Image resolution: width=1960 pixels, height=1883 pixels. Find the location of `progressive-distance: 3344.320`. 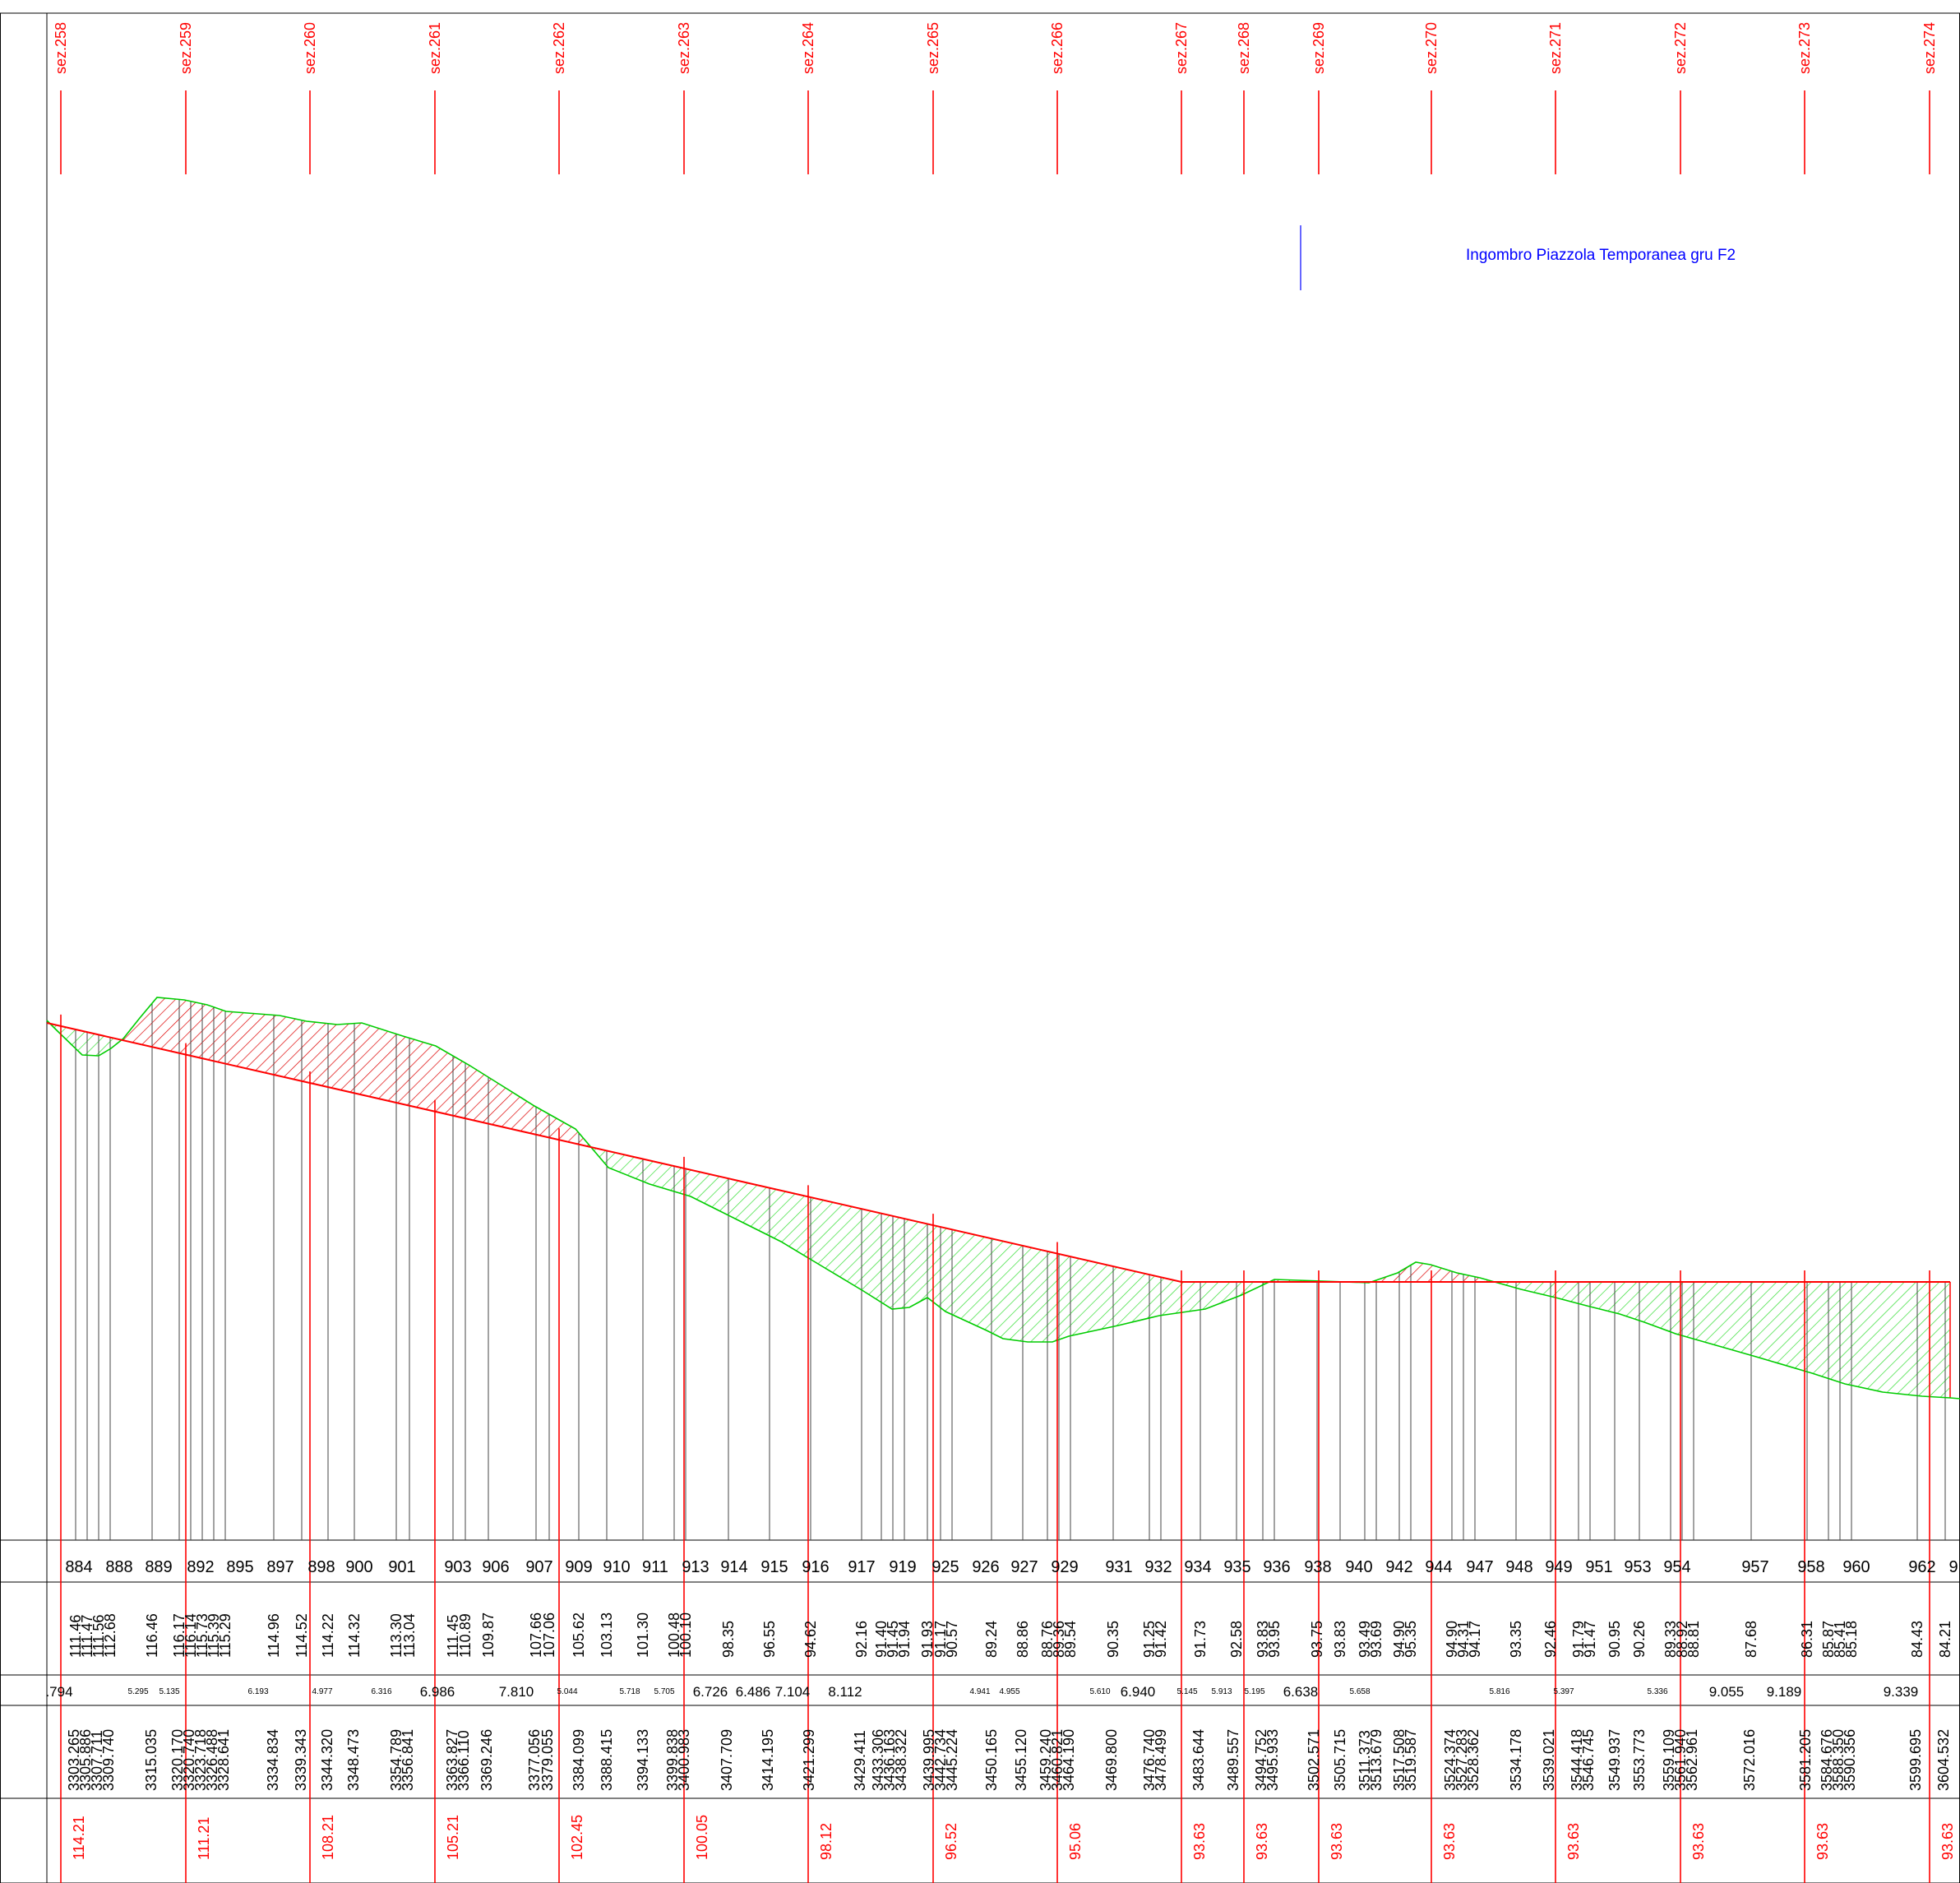

progressive-distance: 3344.320 is located at coordinates (327, 1760).